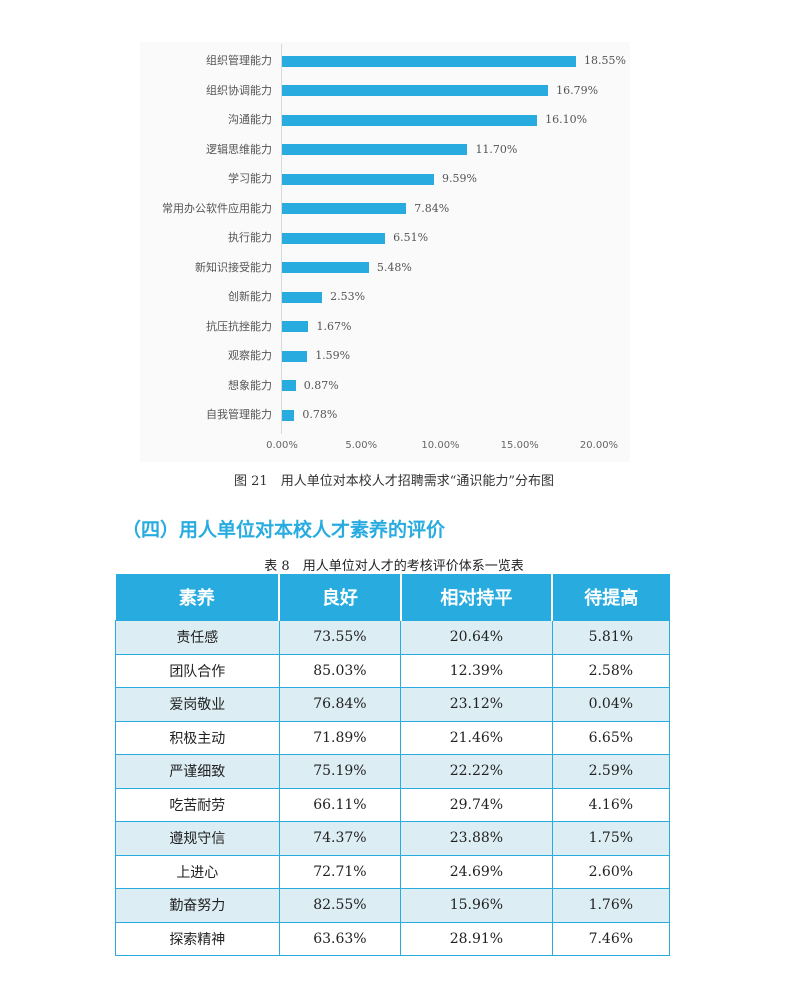 This screenshot has width=788, height=983. What do you see at coordinates (476, 804) in the screenshot?
I see `table-cell: 29.74%` at bounding box center [476, 804].